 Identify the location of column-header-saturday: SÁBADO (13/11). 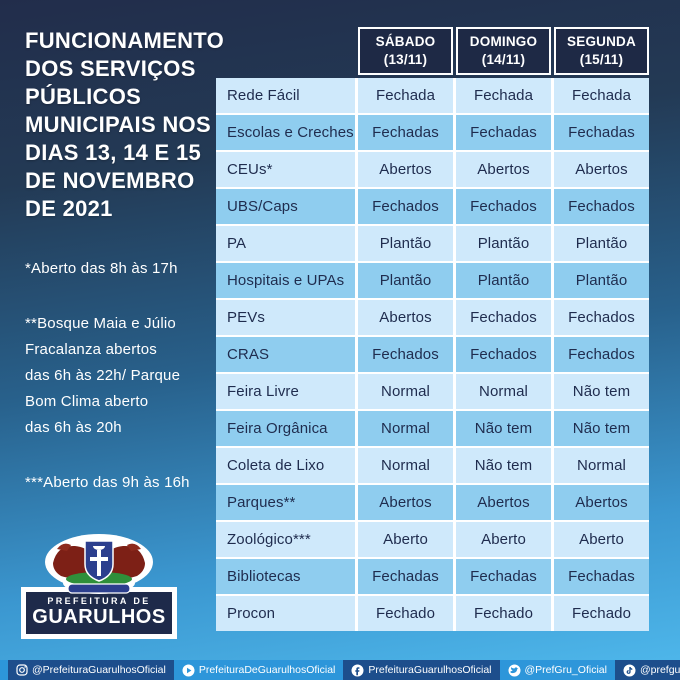
(405, 51).